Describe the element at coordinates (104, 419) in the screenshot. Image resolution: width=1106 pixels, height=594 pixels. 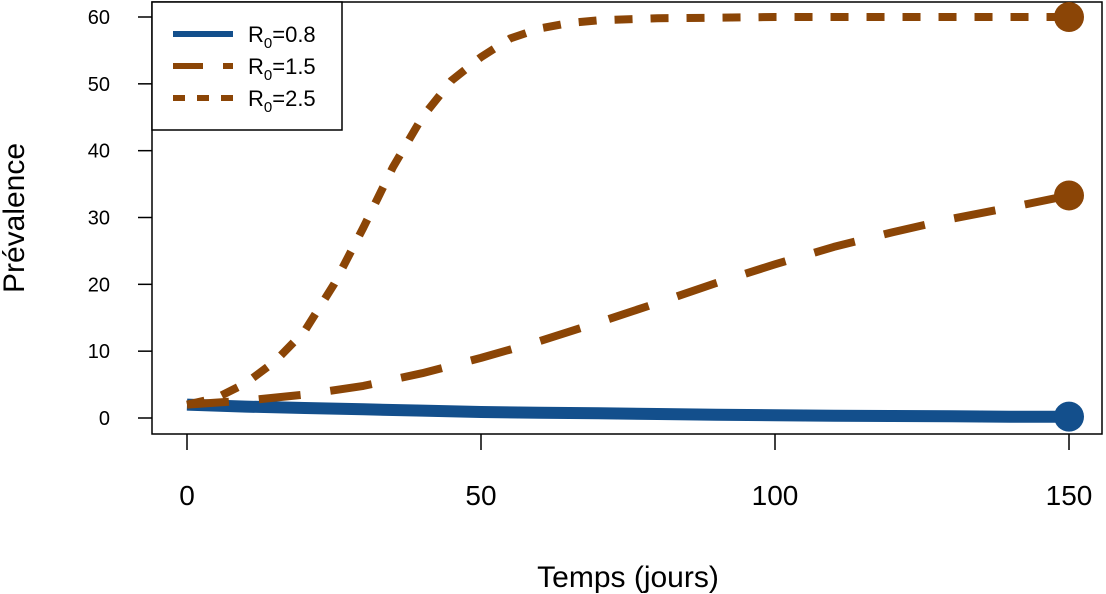
I see `y-tick-label: 0` at that location.